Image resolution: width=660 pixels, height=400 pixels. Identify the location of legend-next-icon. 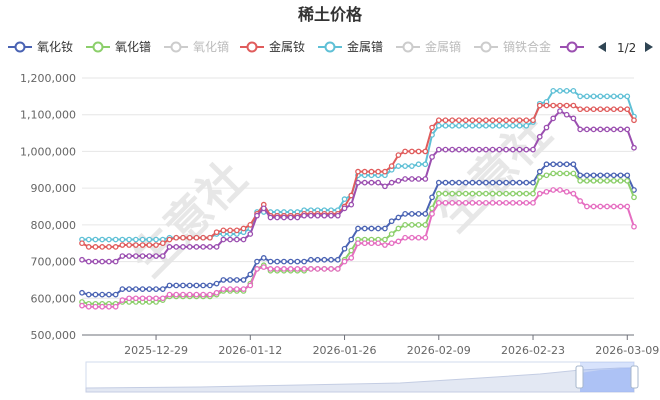
(649, 47).